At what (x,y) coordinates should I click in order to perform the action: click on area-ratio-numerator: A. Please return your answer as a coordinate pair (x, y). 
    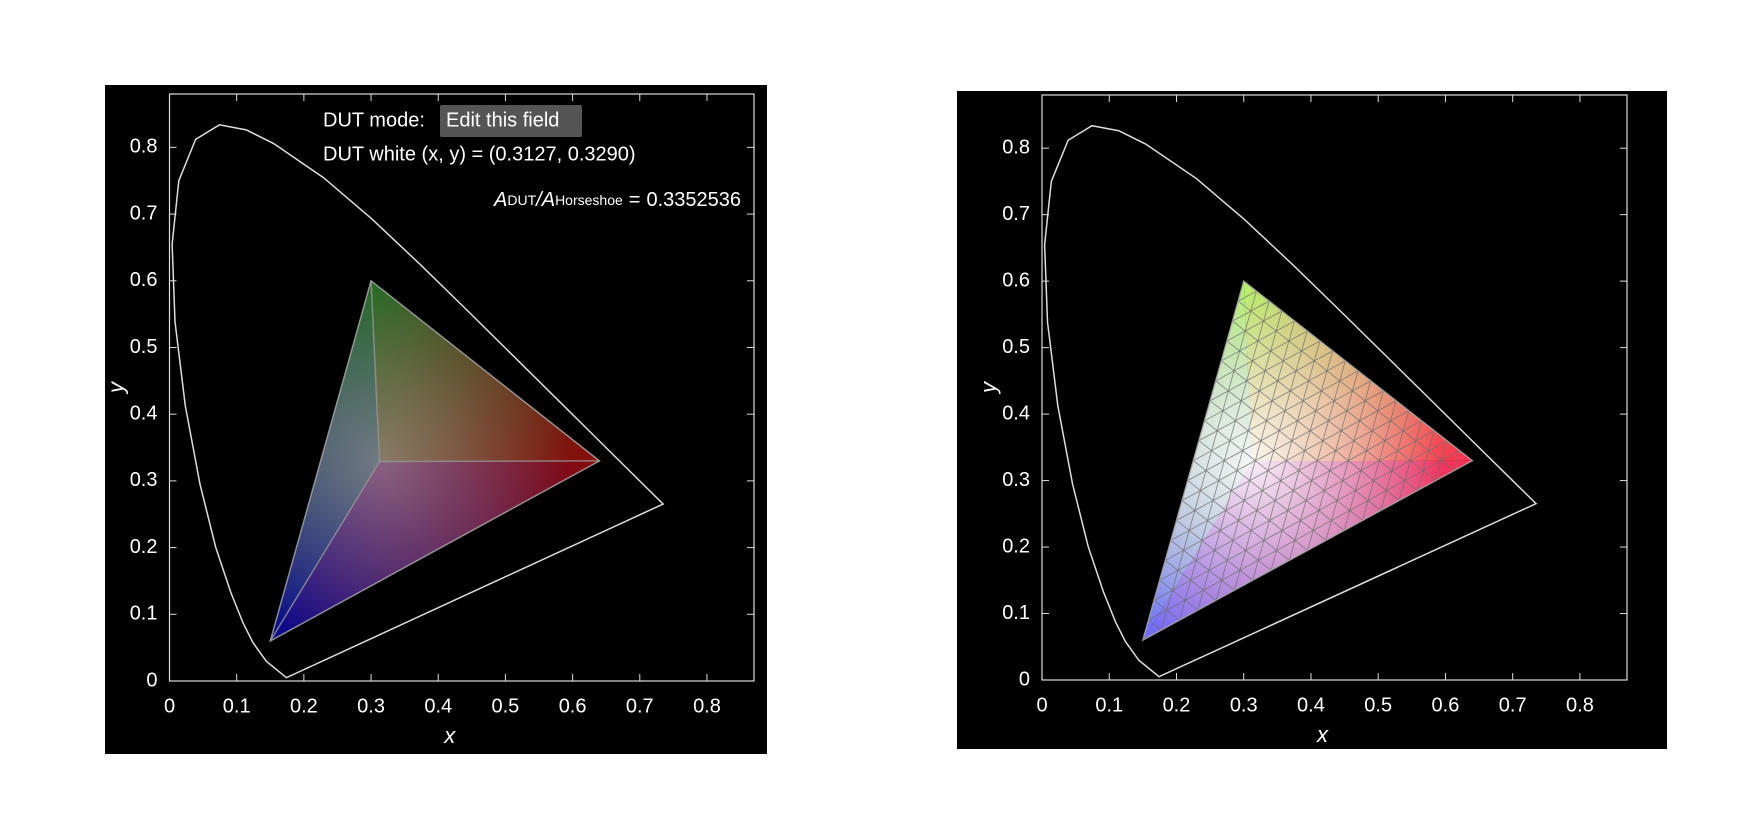
    Looking at the image, I should click on (500, 200).